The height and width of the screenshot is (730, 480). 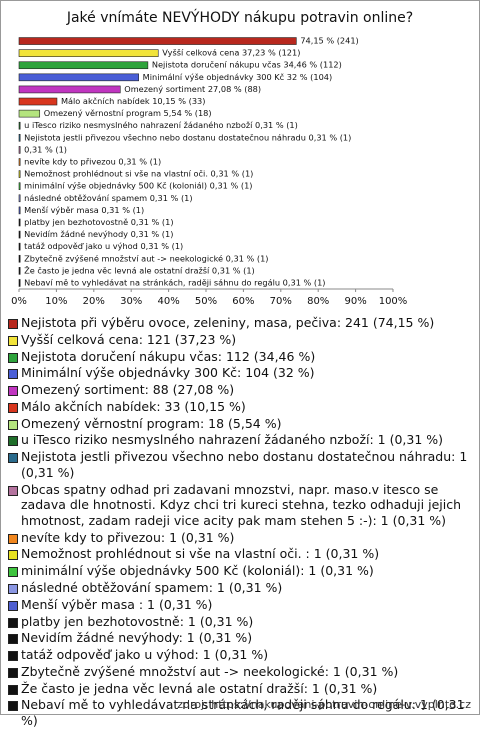 I want to click on legend-label: platby jen bezhotovostně: 1 (0,31 %), so click(x=137, y=621).